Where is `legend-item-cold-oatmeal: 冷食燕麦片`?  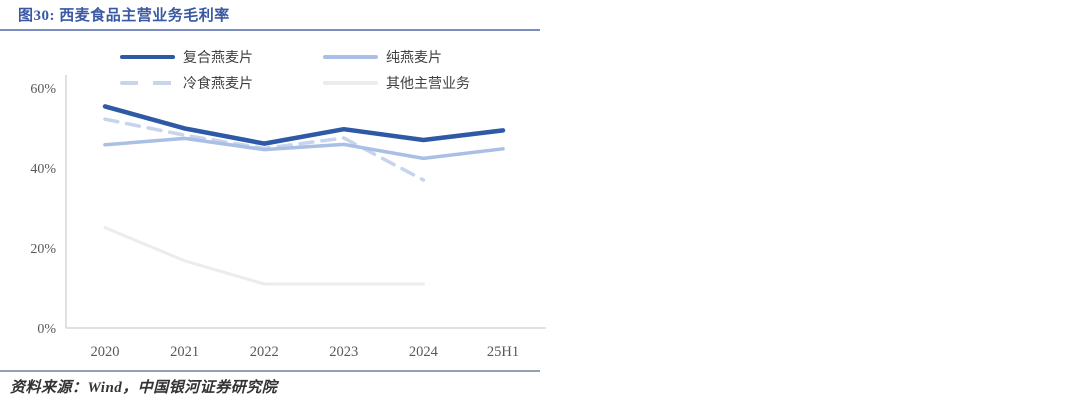
legend-item-cold-oatmeal: 冷食燕麦片 is located at coordinates (186, 83).